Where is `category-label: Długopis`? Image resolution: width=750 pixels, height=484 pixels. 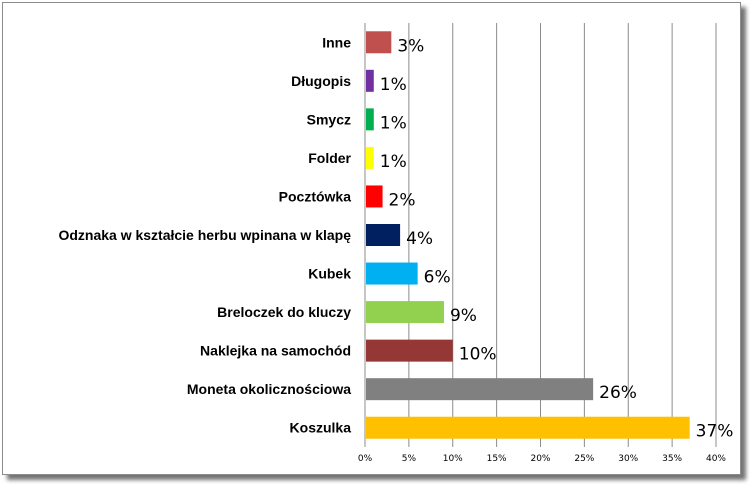
category-label: Długopis is located at coordinates (321, 81).